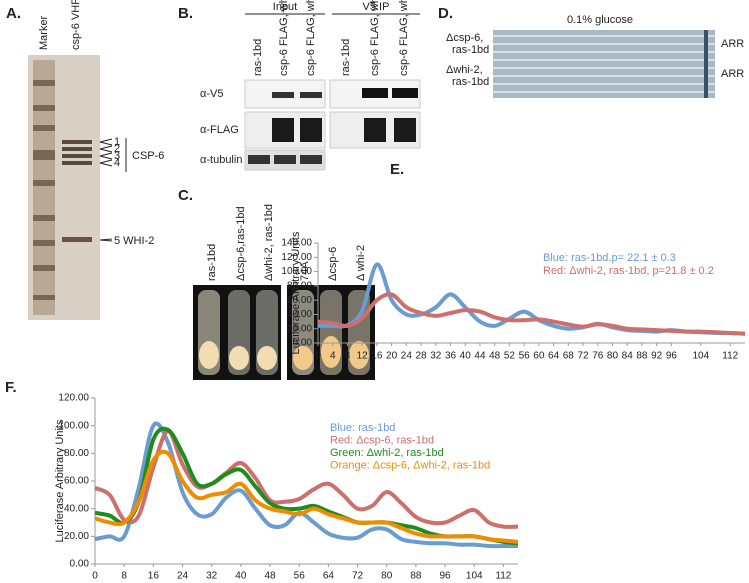 The image size is (749, 583). What do you see at coordinates (305, 271) in the screenshot?
I see `lane-label: 74A` at bounding box center [305, 271].